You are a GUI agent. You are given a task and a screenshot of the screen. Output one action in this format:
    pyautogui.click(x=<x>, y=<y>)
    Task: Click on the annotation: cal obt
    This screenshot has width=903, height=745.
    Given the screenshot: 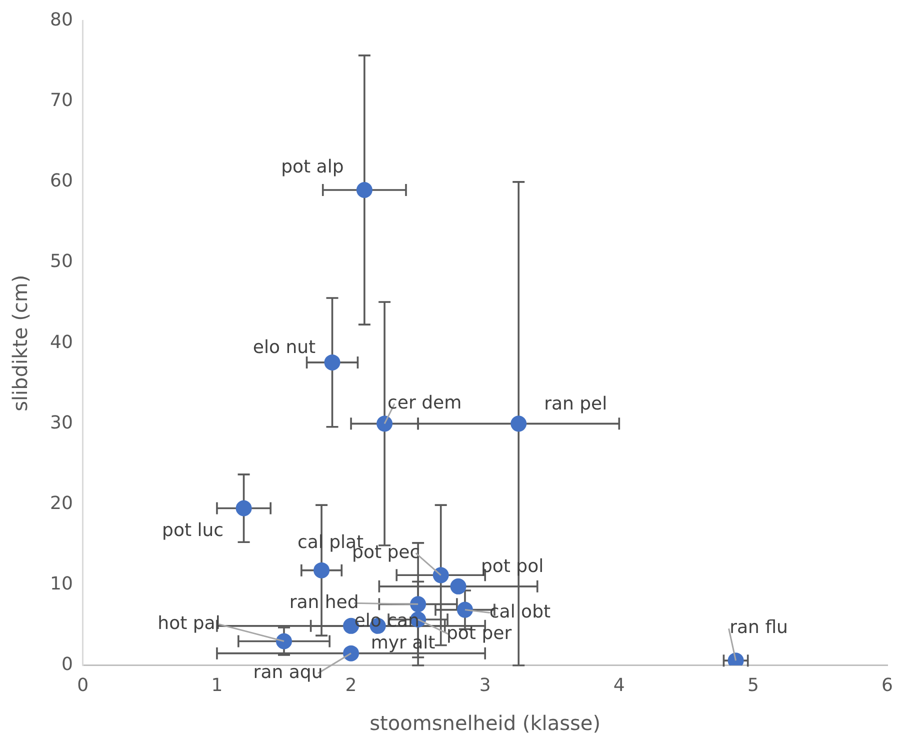 What is the action you would take?
    pyautogui.click(x=520, y=611)
    